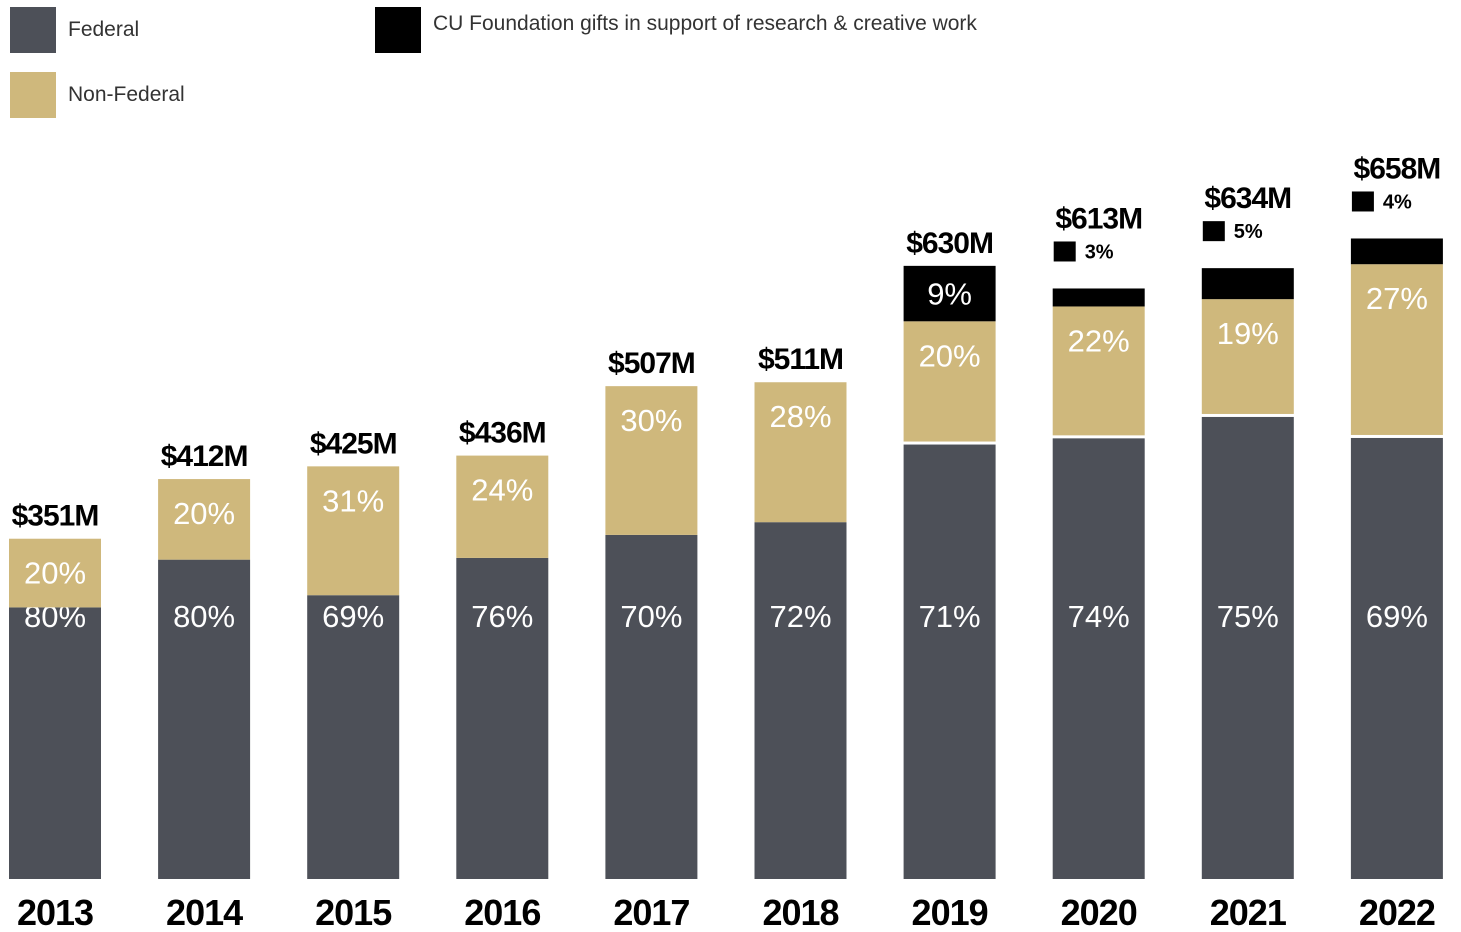 The width and height of the screenshot is (1461, 932). What do you see at coordinates (502, 718) in the screenshot?
I see `bar-federal-2016` at bounding box center [502, 718].